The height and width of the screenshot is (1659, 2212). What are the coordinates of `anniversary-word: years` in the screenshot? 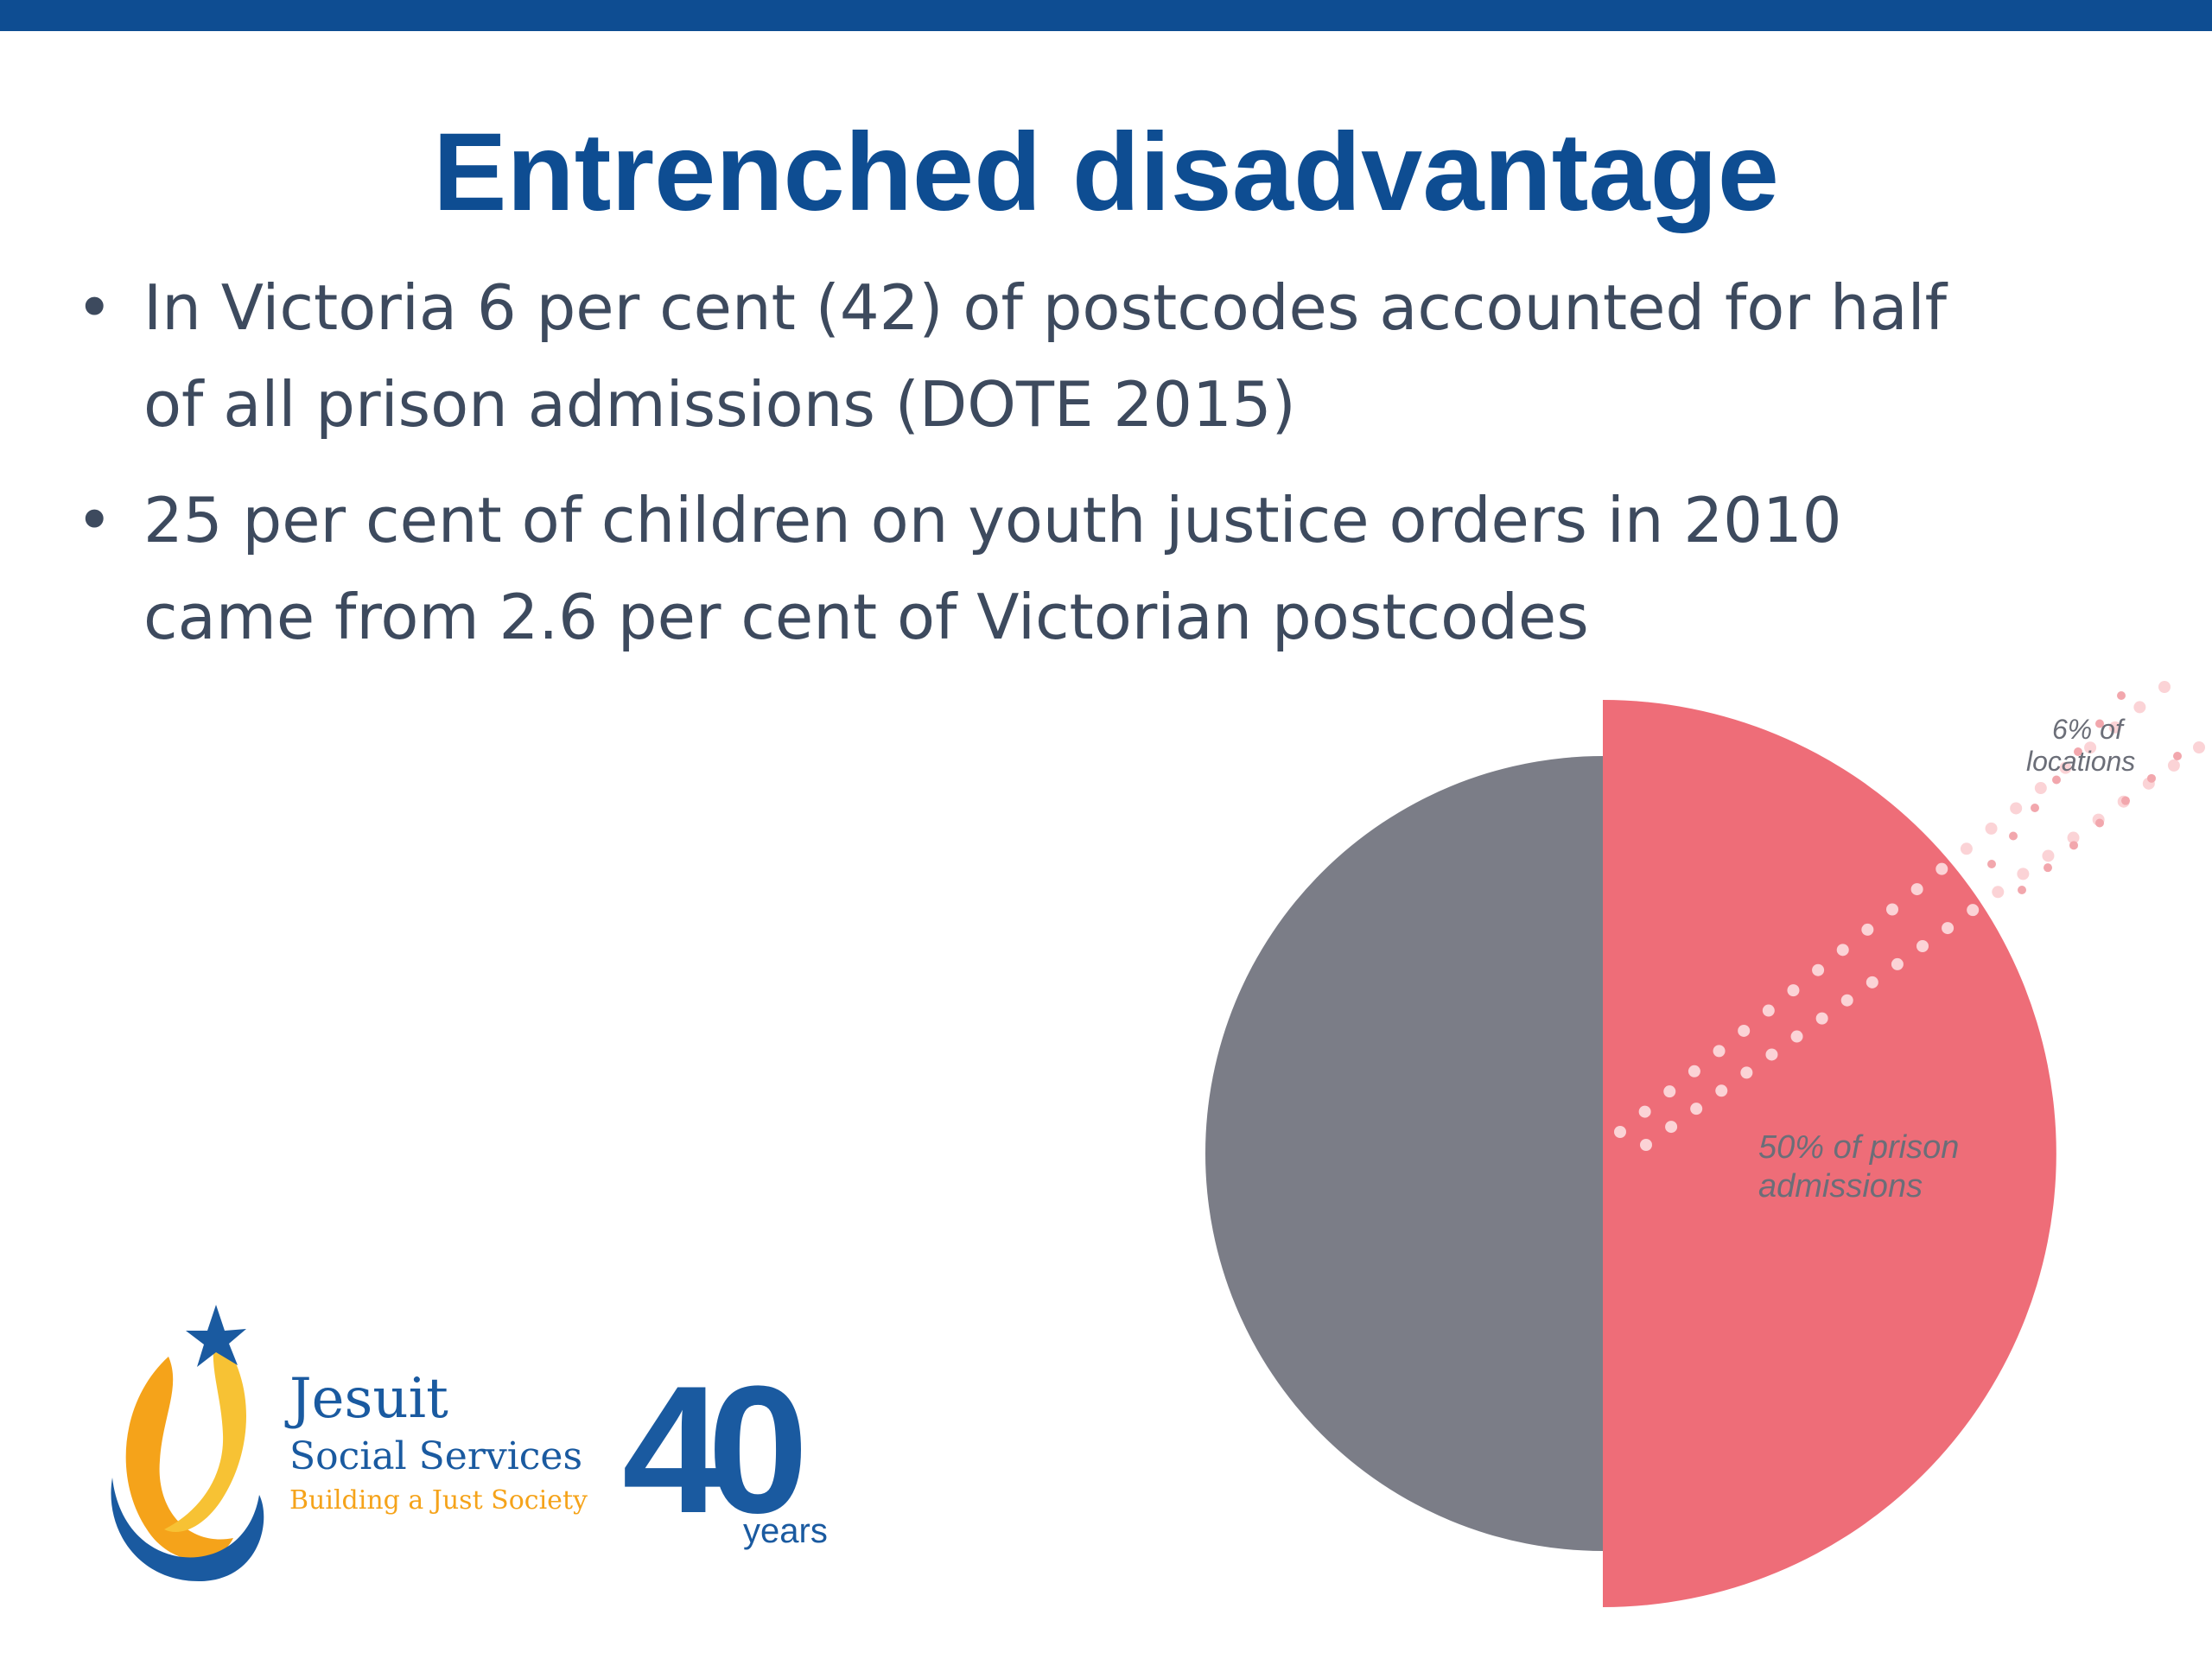 It's located at (785, 1531).